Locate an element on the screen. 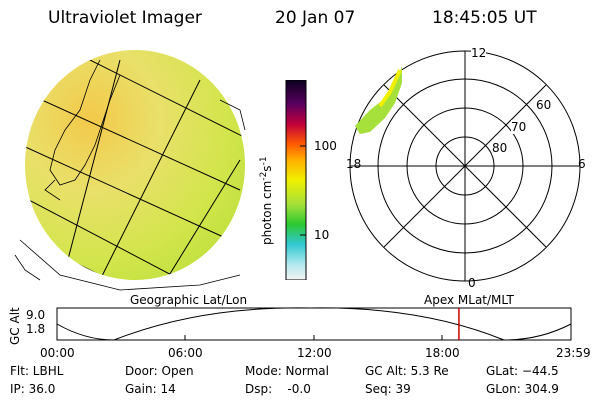  app-title: Ultraviolet Imager is located at coordinates (125, 18).